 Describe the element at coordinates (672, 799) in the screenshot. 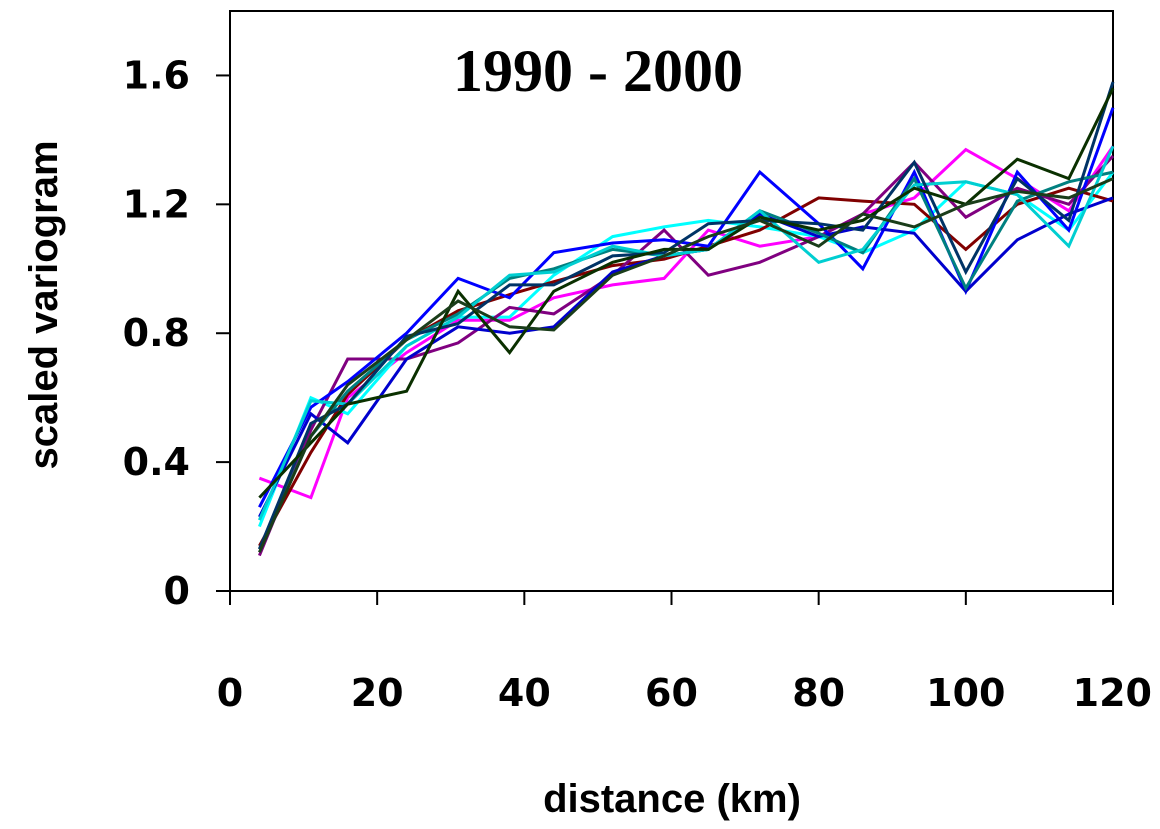

I see `x-axis-title: distance (km)` at that location.